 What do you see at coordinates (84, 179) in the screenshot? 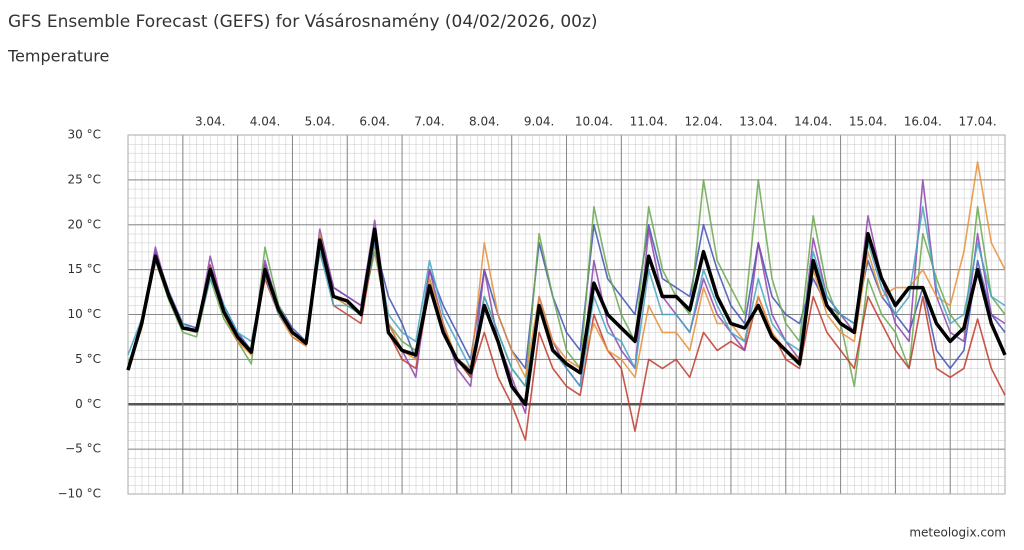
I see `y-tick-label: 25 °C` at bounding box center [84, 179].